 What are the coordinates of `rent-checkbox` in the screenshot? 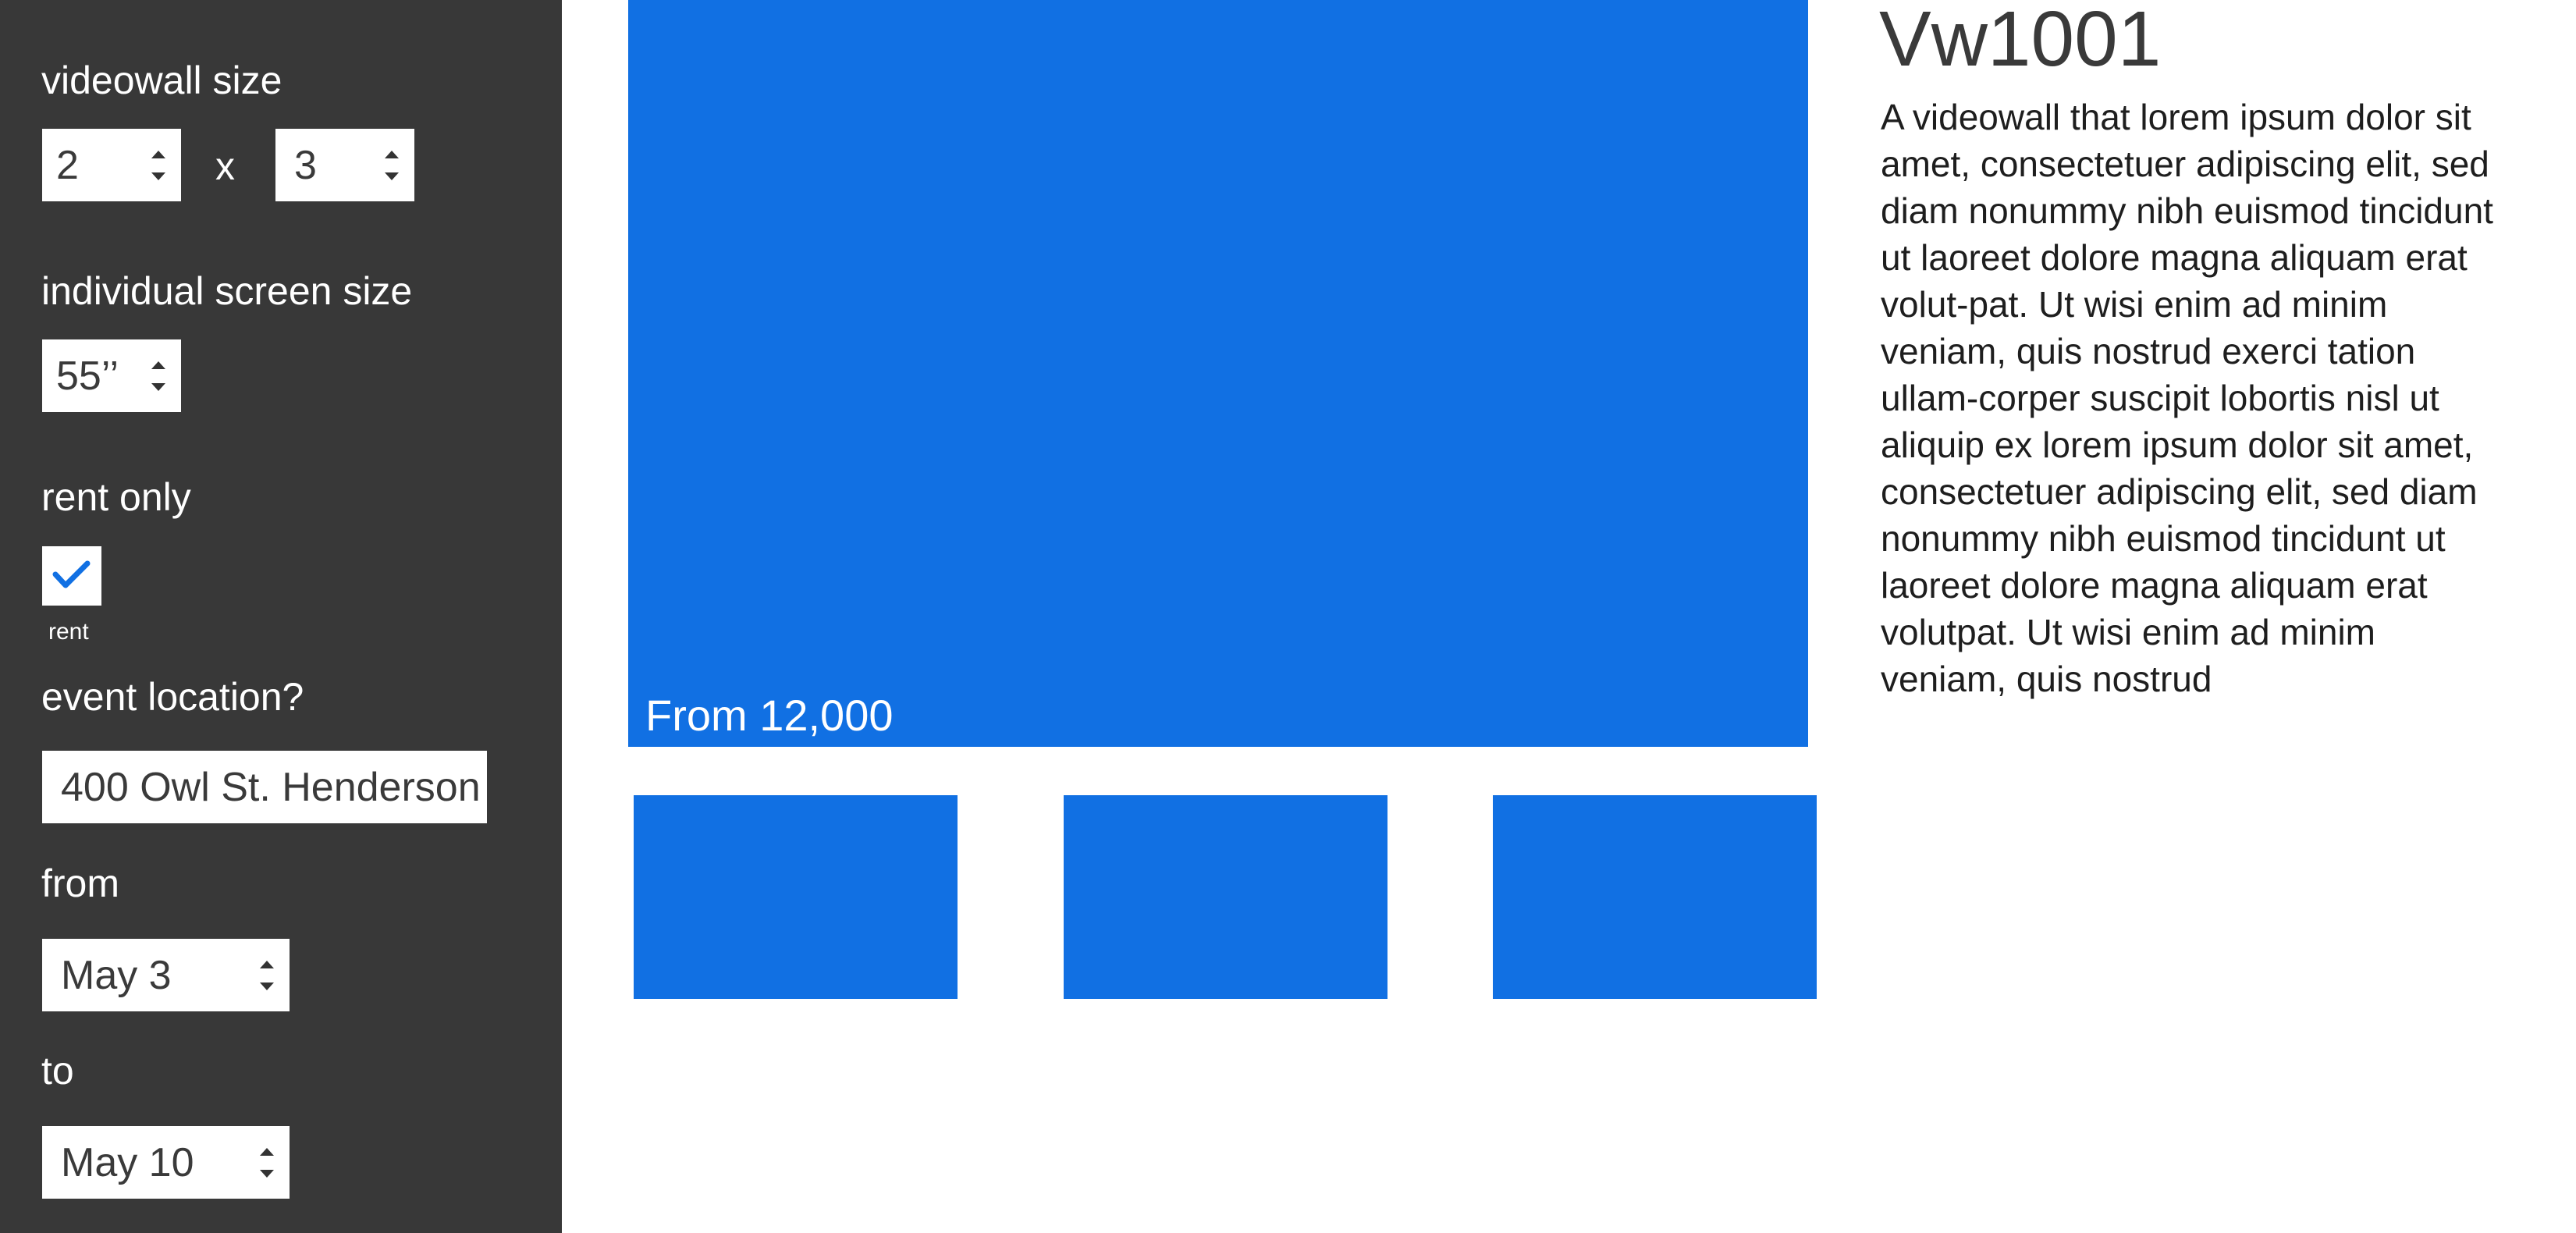 It's located at (71, 576).